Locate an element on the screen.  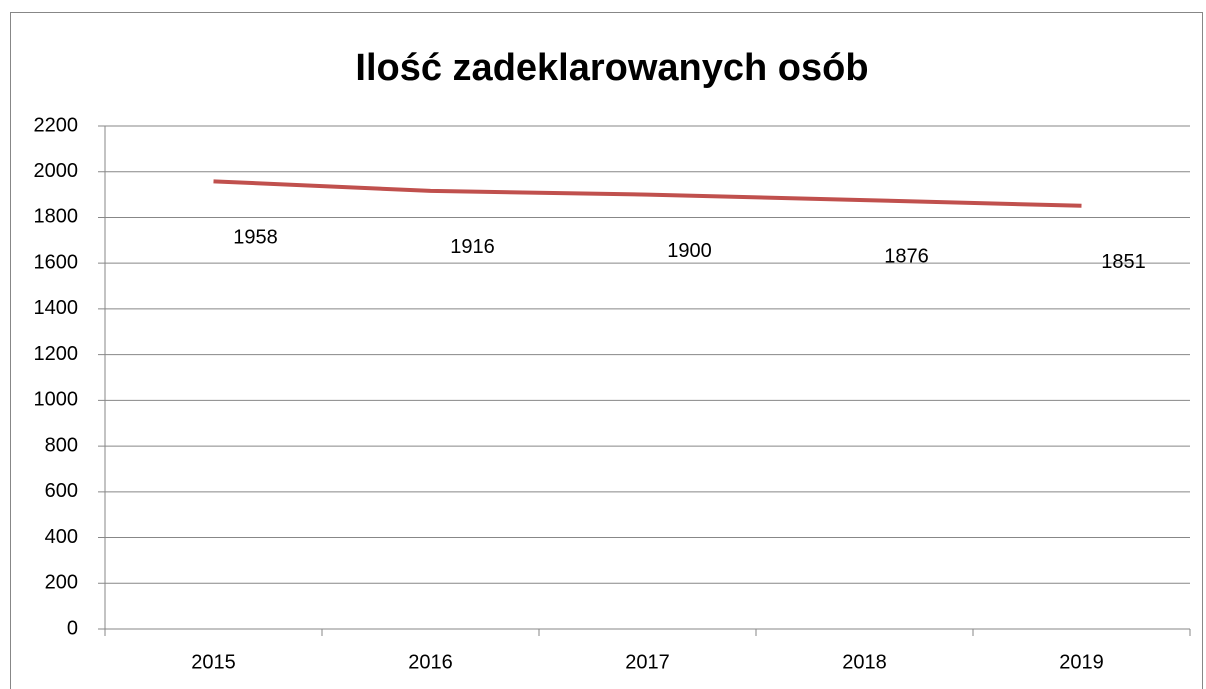
y-tick-label: 800 is located at coordinates (61, 445).